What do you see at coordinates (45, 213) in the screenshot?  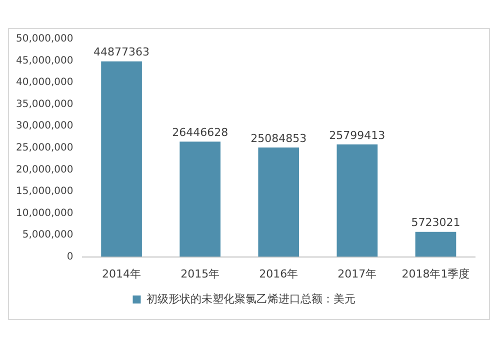 I see `y-tick-label: 10,000,000` at bounding box center [45, 213].